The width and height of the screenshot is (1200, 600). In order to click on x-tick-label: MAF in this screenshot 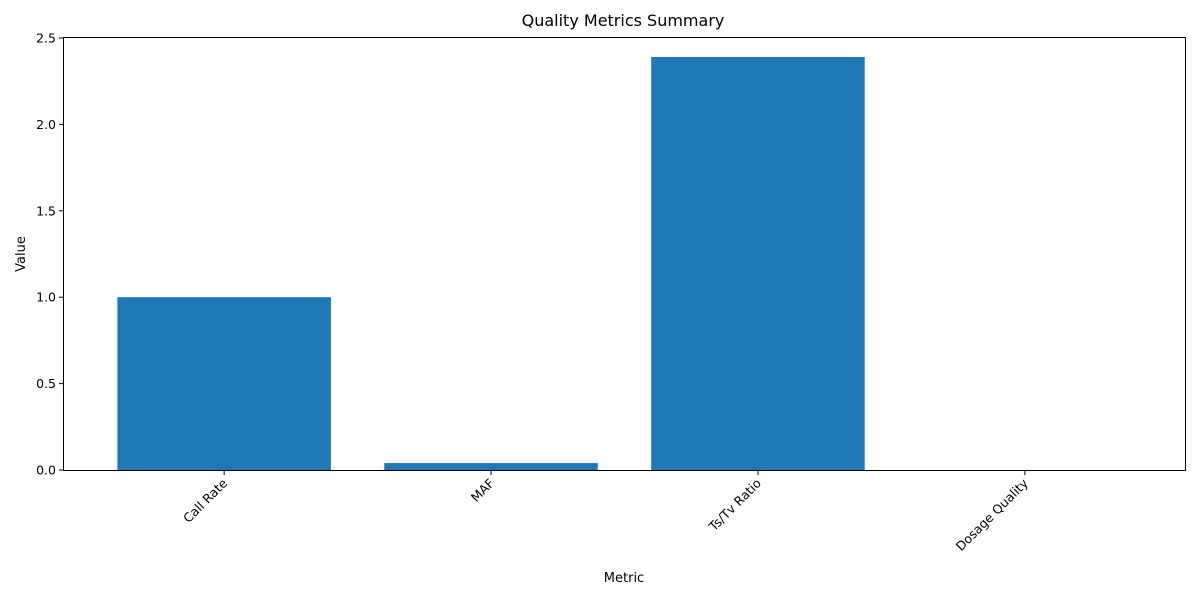, I will do `click(482, 490)`.